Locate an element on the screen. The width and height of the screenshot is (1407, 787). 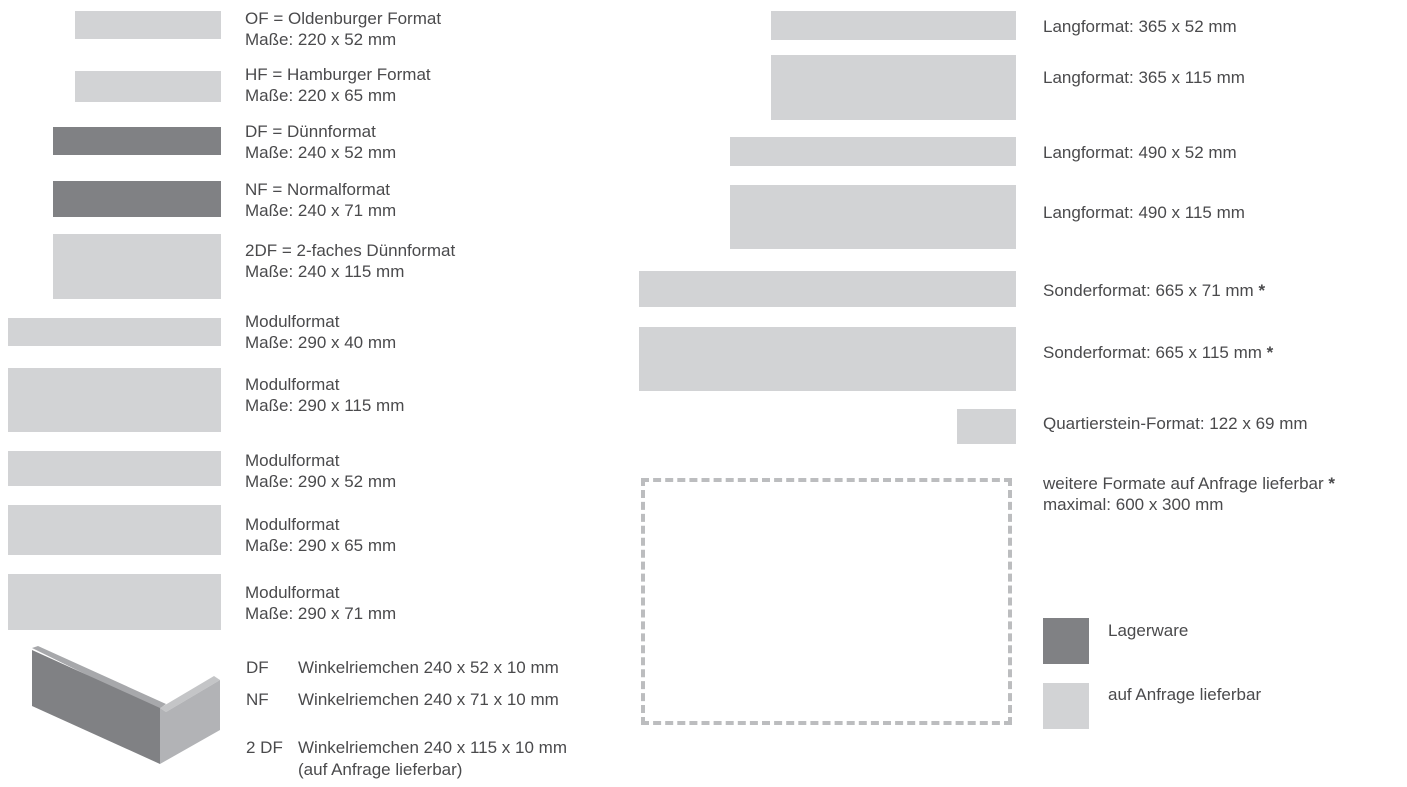
label-modul-40: Modulformat Maße: 290 x 40 mm is located at coordinates (320, 332).